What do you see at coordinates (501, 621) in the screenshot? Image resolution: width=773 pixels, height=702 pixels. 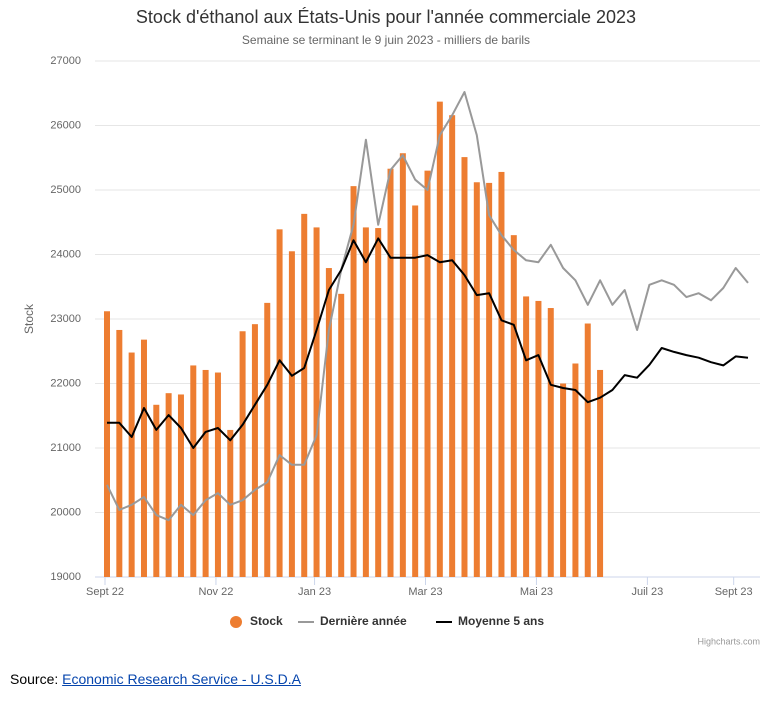 I see `legend-label: Moyenne 5 ans` at bounding box center [501, 621].